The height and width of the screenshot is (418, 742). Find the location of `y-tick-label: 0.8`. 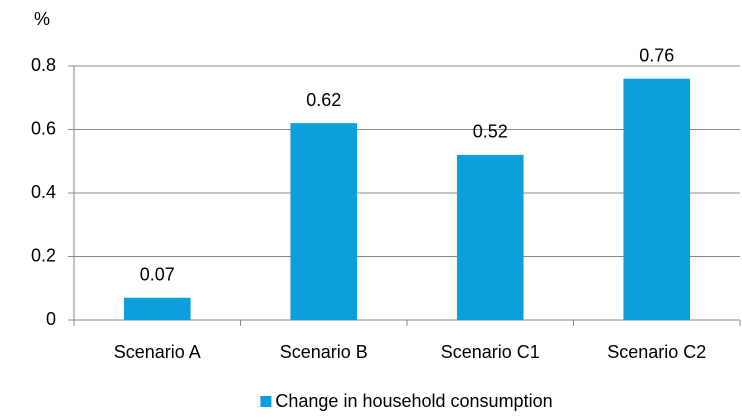

y-tick-label: 0.8 is located at coordinates (43, 65).